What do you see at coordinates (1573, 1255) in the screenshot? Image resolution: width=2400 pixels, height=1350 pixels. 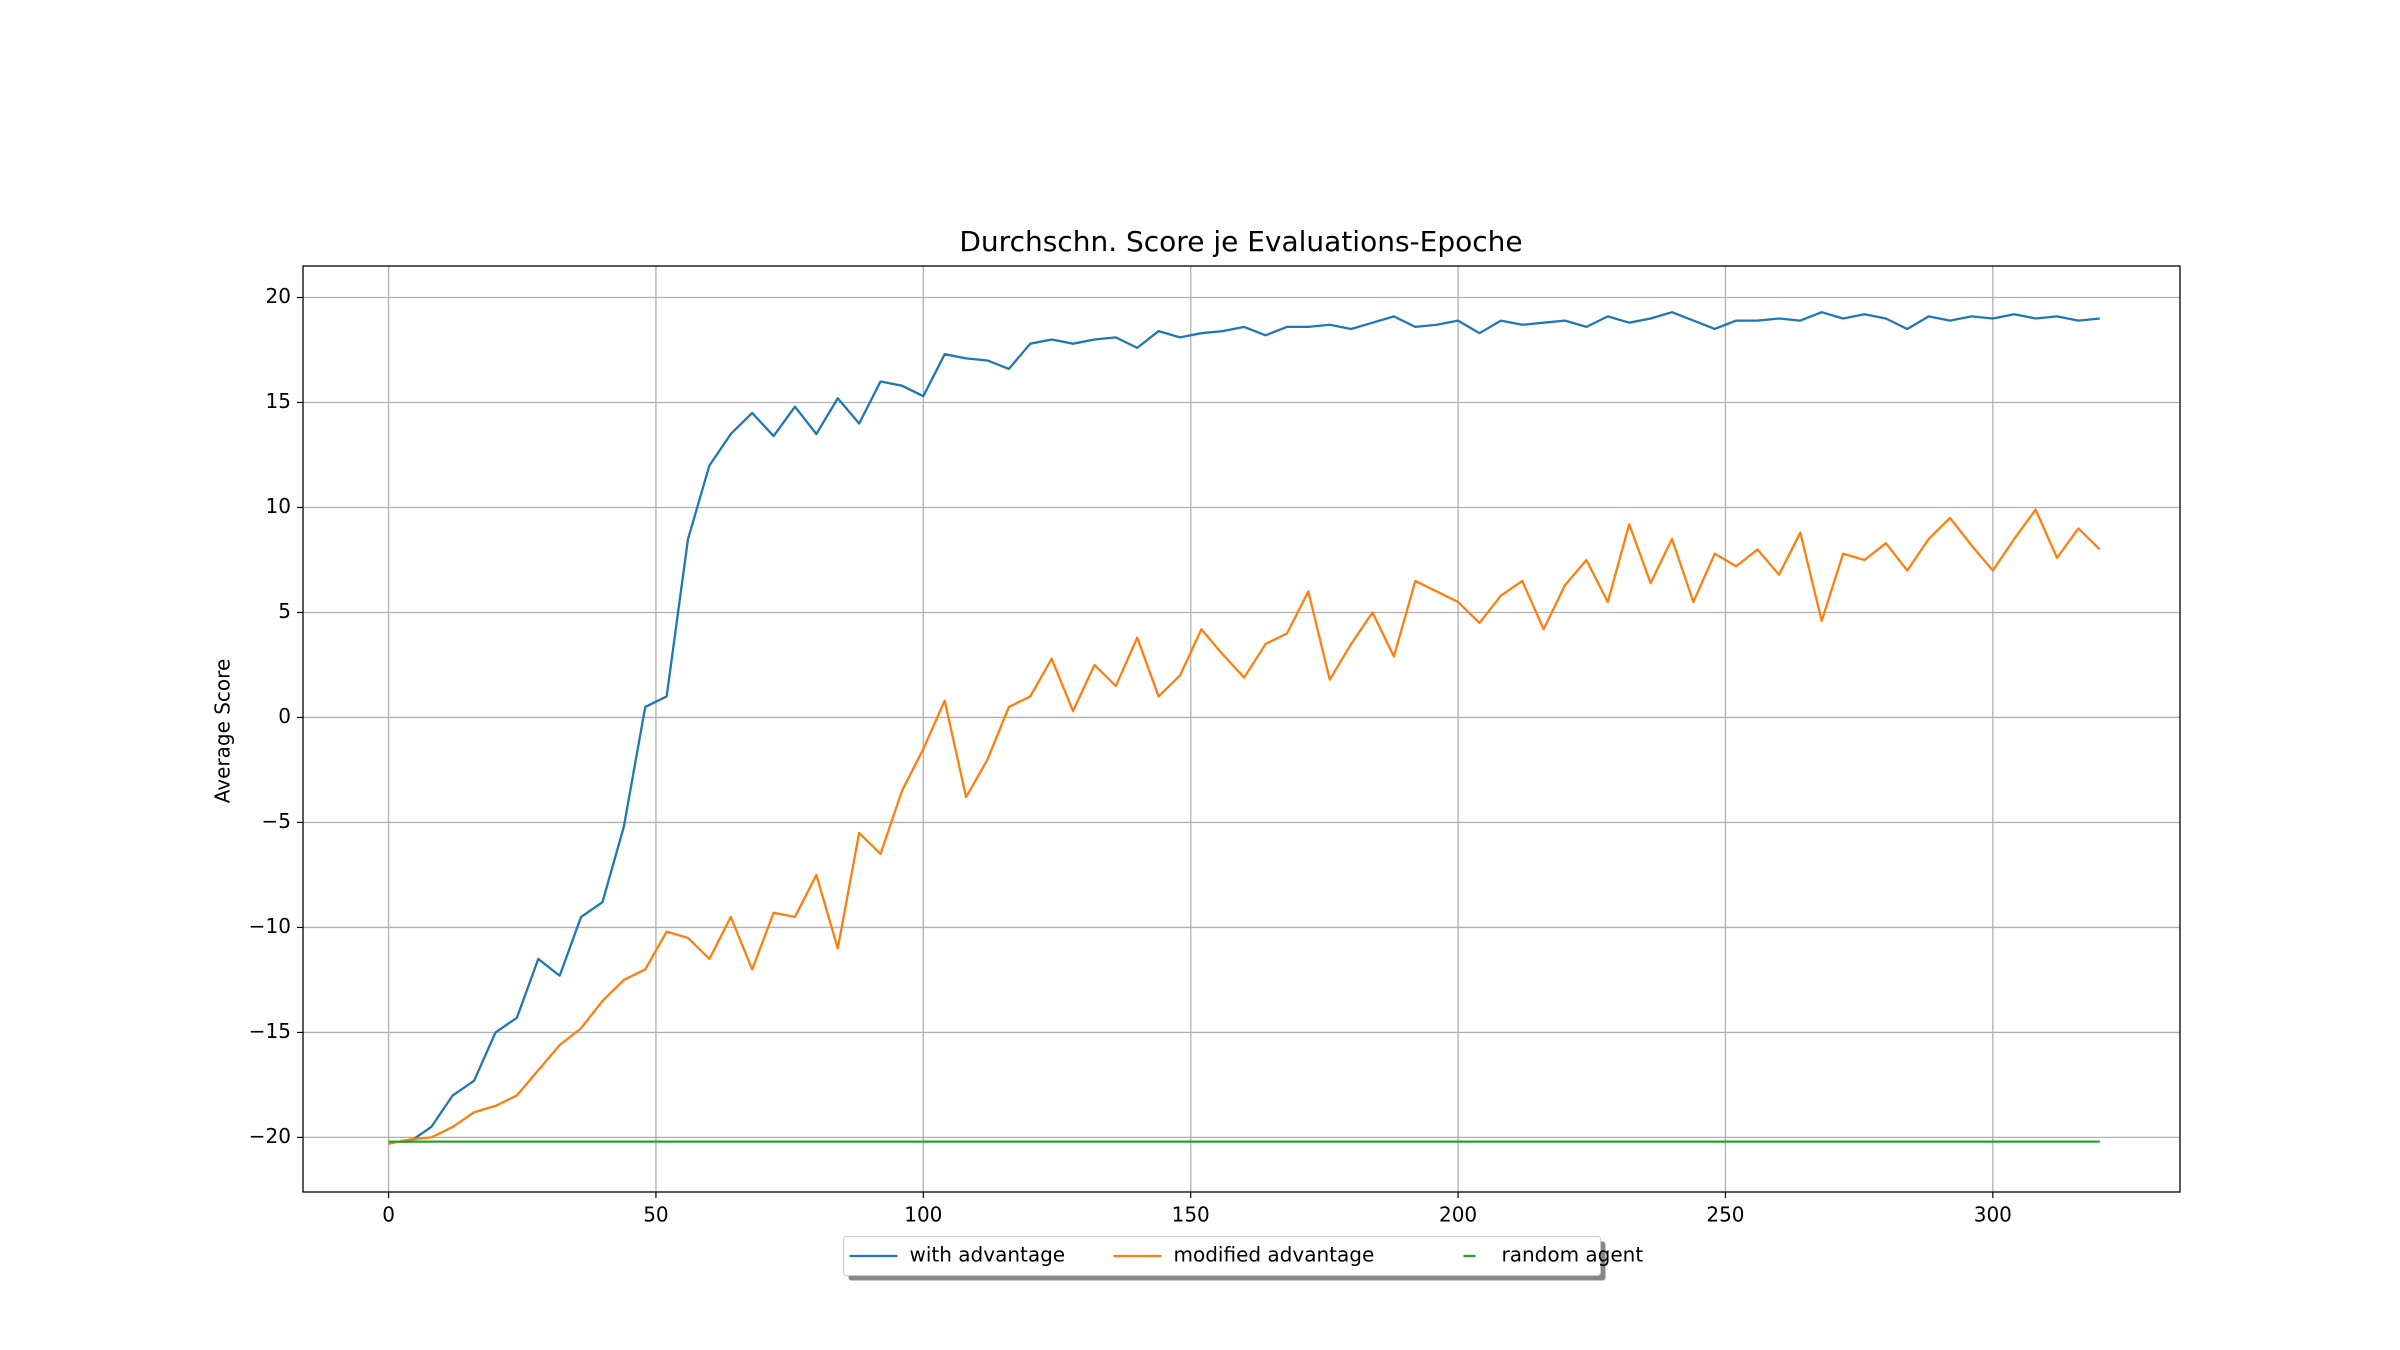 I see `legend-label: random agent` at bounding box center [1573, 1255].